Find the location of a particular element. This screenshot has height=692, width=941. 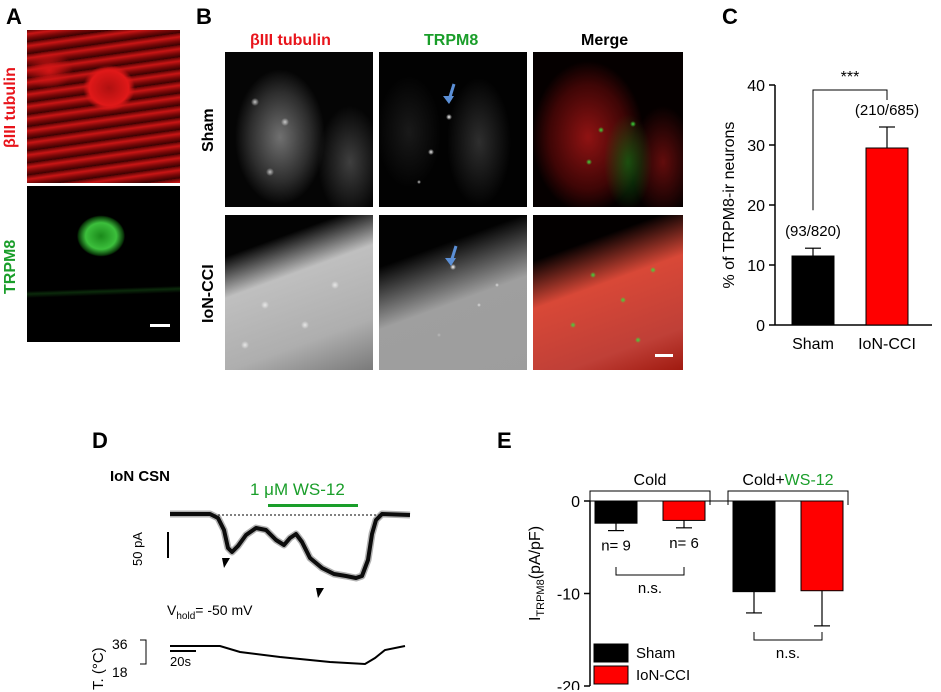

chart-c-category-1: IoN-CCI is located at coordinates (887, 344).